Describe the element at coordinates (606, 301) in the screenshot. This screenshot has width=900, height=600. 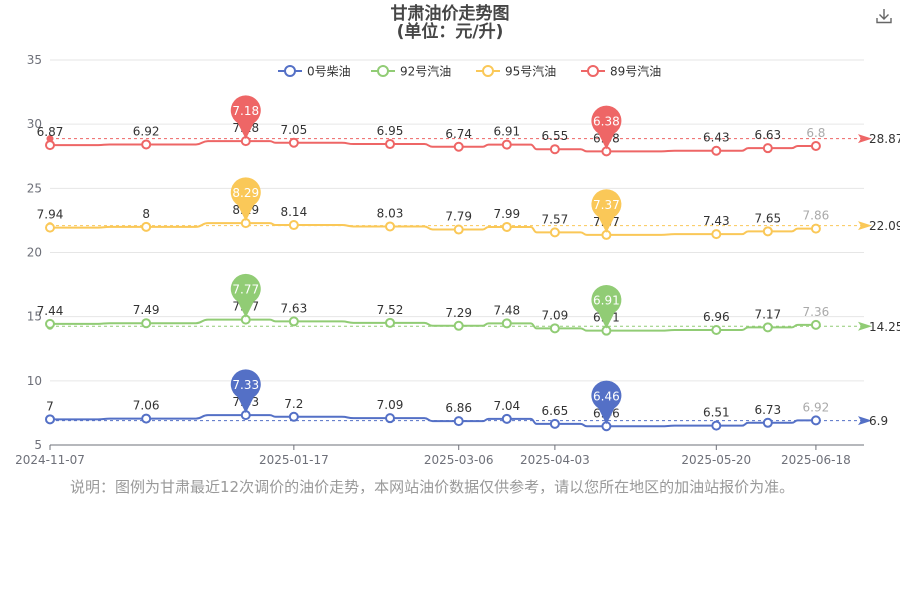
I see `min-pin-label: 6.91` at that location.